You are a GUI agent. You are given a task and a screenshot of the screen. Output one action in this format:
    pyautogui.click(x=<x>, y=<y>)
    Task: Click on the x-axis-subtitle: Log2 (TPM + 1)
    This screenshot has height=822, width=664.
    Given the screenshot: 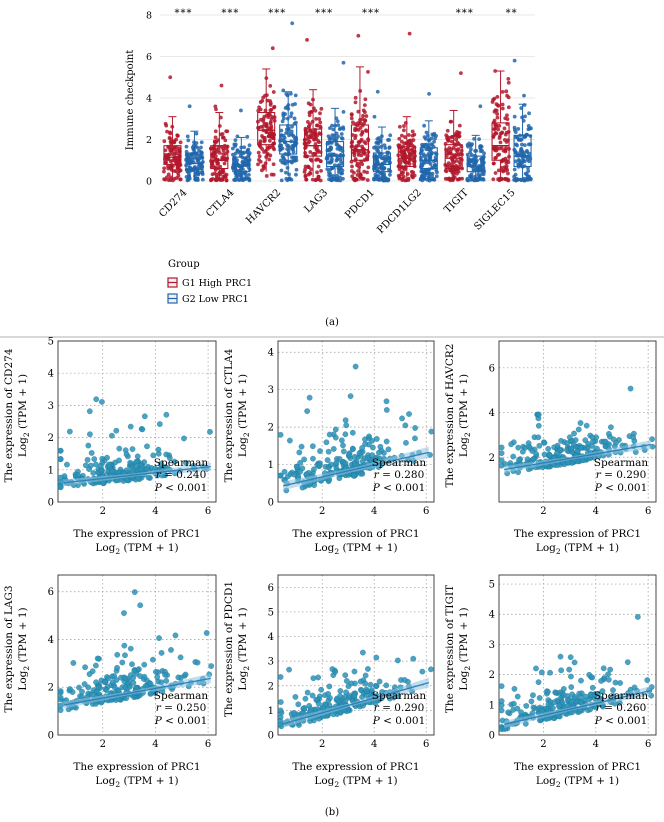 What is the action you would take?
    pyautogui.click(x=355, y=782)
    